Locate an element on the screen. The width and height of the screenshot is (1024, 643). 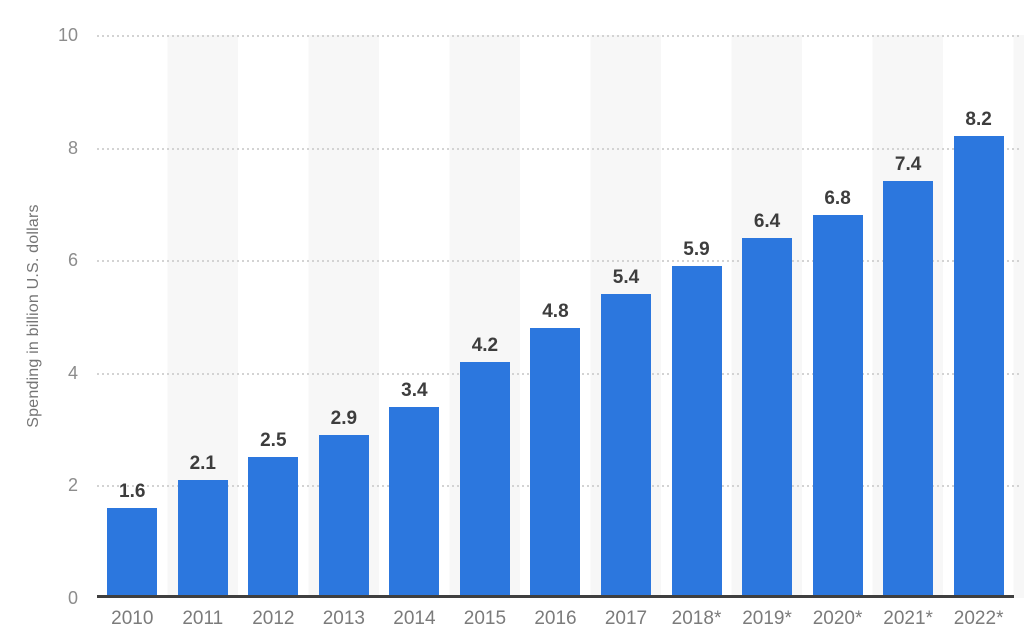
bar-value-label: 6.8 is located at coordinates (837, 199).